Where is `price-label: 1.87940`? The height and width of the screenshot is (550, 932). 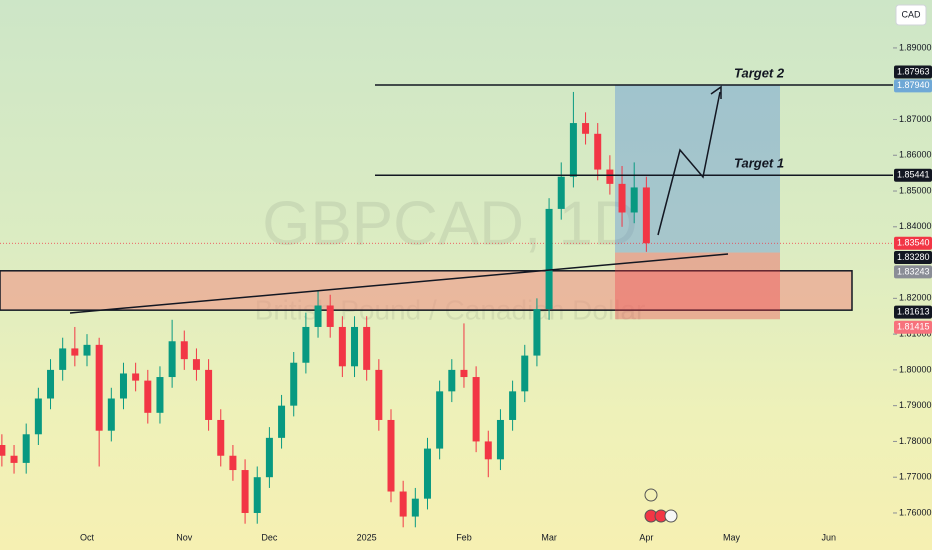
price-label: 1.87940 is located at coordinates (913, 85).